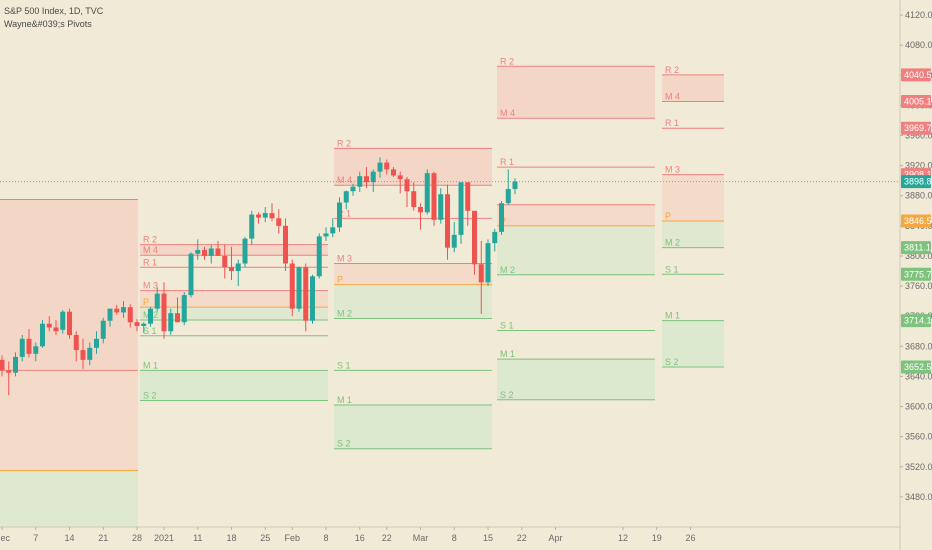 The image size is (932, 550). I want to click on resistance-zone, so click(576, 92).